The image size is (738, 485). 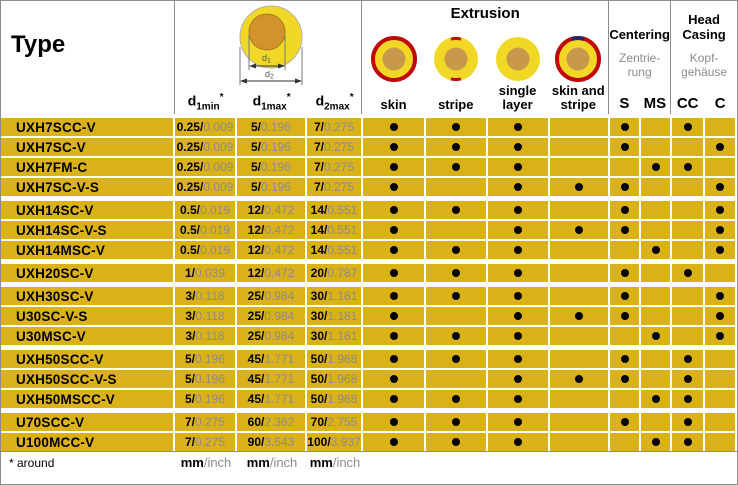 I want to click on table-row: UXH50SCC-V-S 5/0.196 45/1.771 50/1.968, so click(x=369, y=379).